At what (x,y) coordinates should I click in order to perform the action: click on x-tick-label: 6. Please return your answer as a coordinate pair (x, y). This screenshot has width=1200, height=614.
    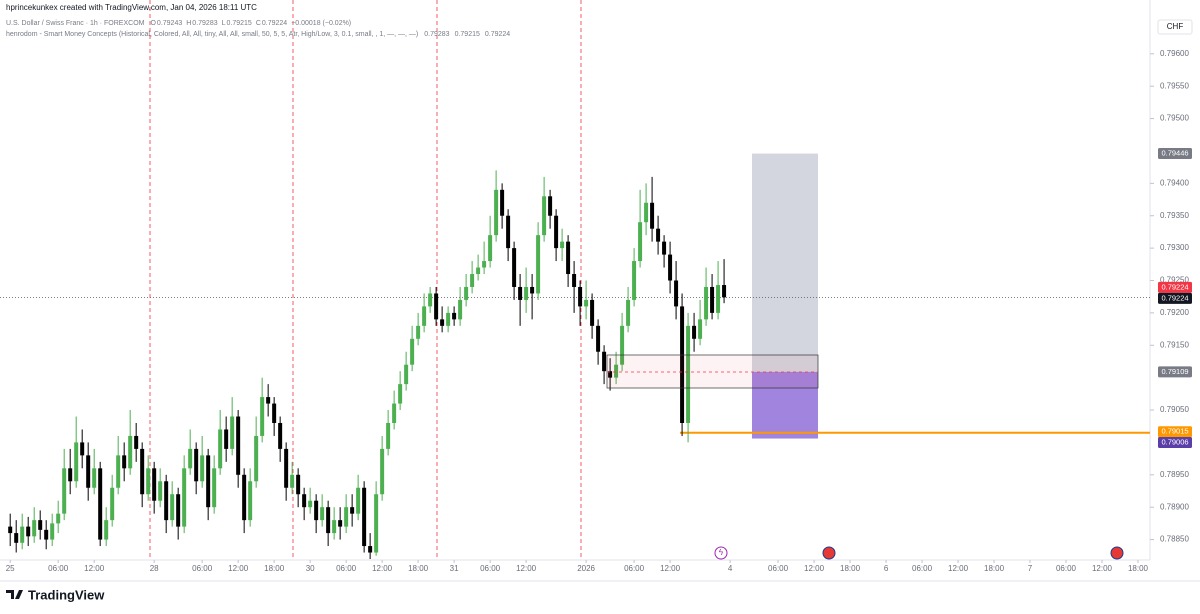
    Looking at the image, I should click on (886, 568).